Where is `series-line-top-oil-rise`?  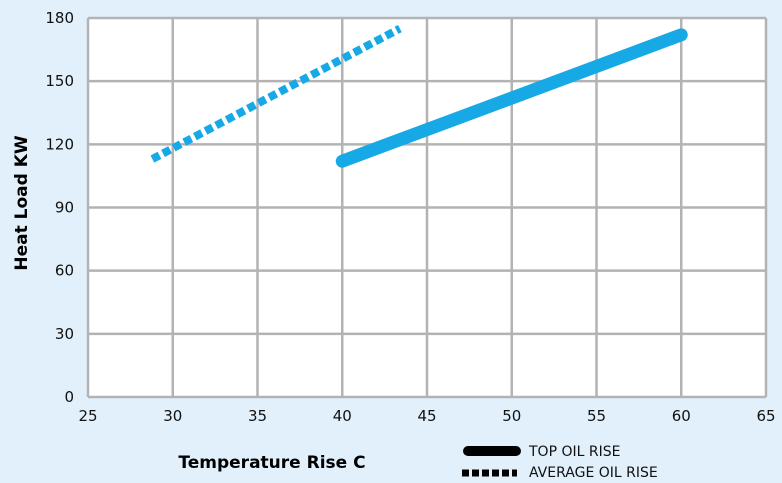
series-line-top-oil-rise is located at coordinates (511, 98).